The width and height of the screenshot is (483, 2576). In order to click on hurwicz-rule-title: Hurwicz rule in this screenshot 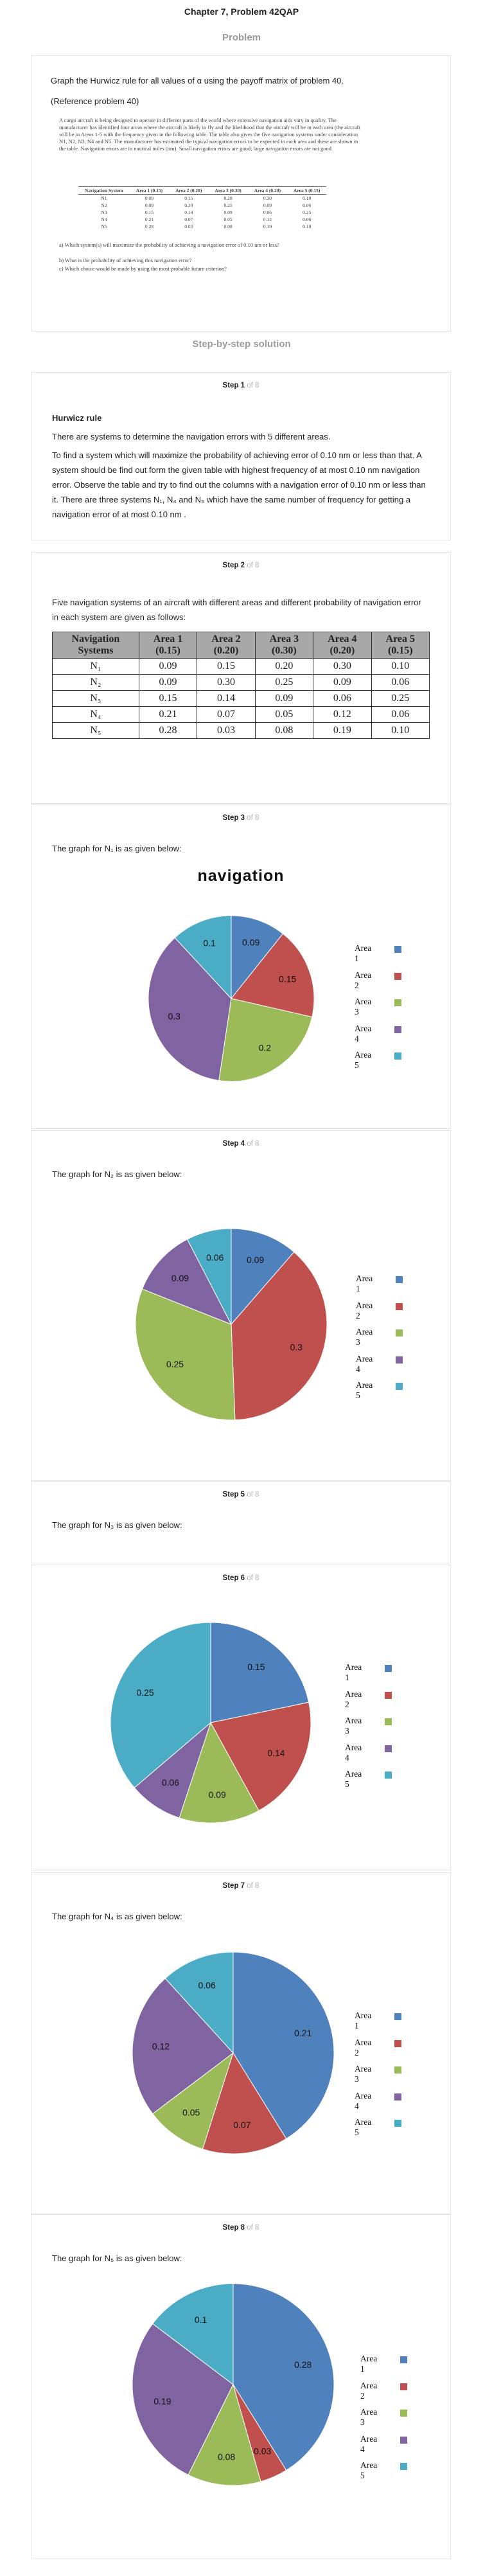, I will do `click(77, 418)`.